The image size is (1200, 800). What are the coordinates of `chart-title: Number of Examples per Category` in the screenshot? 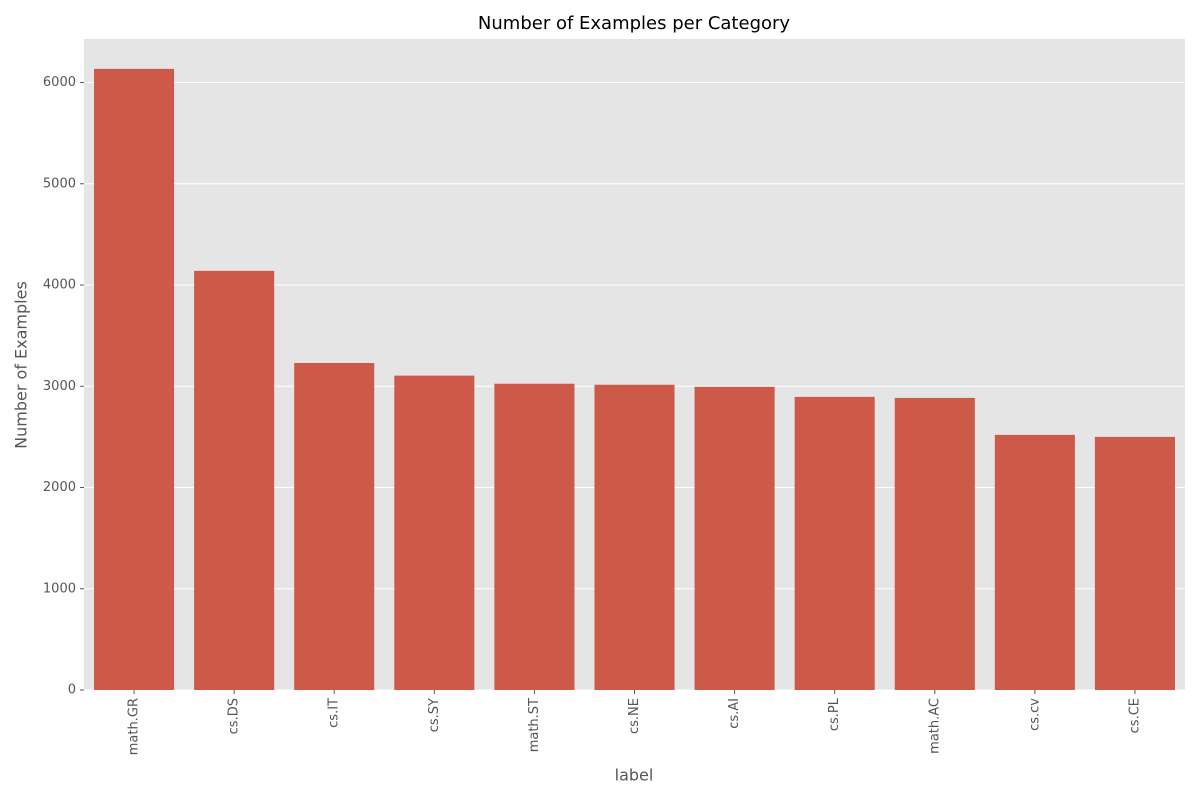 It's located at (634, 23).